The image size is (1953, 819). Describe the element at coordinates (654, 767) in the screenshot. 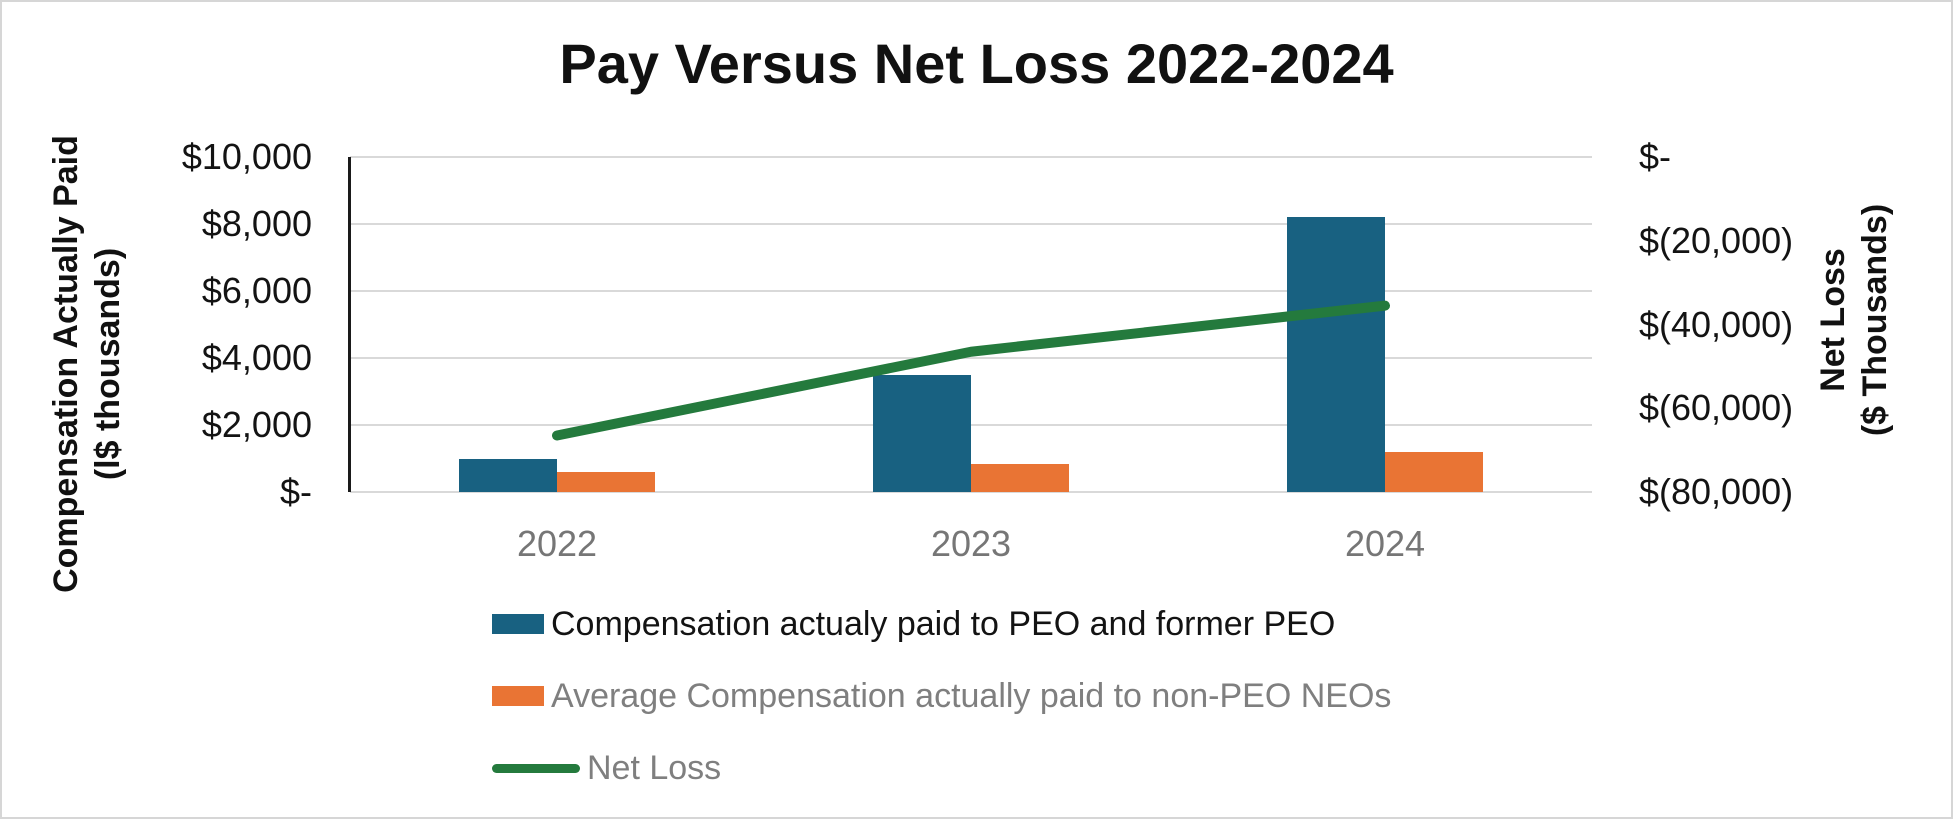

I see `legend-label: Net Loss` at that location.